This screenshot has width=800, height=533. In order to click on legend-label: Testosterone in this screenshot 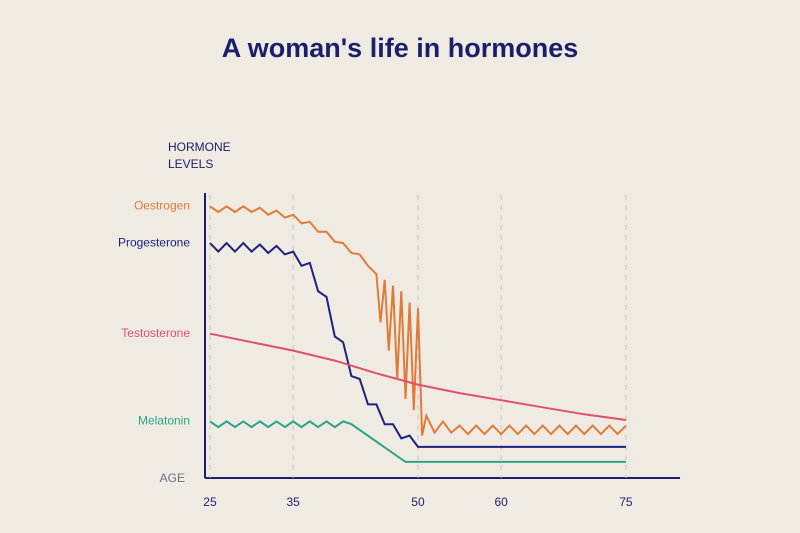, I will do `click(155, 333)`.